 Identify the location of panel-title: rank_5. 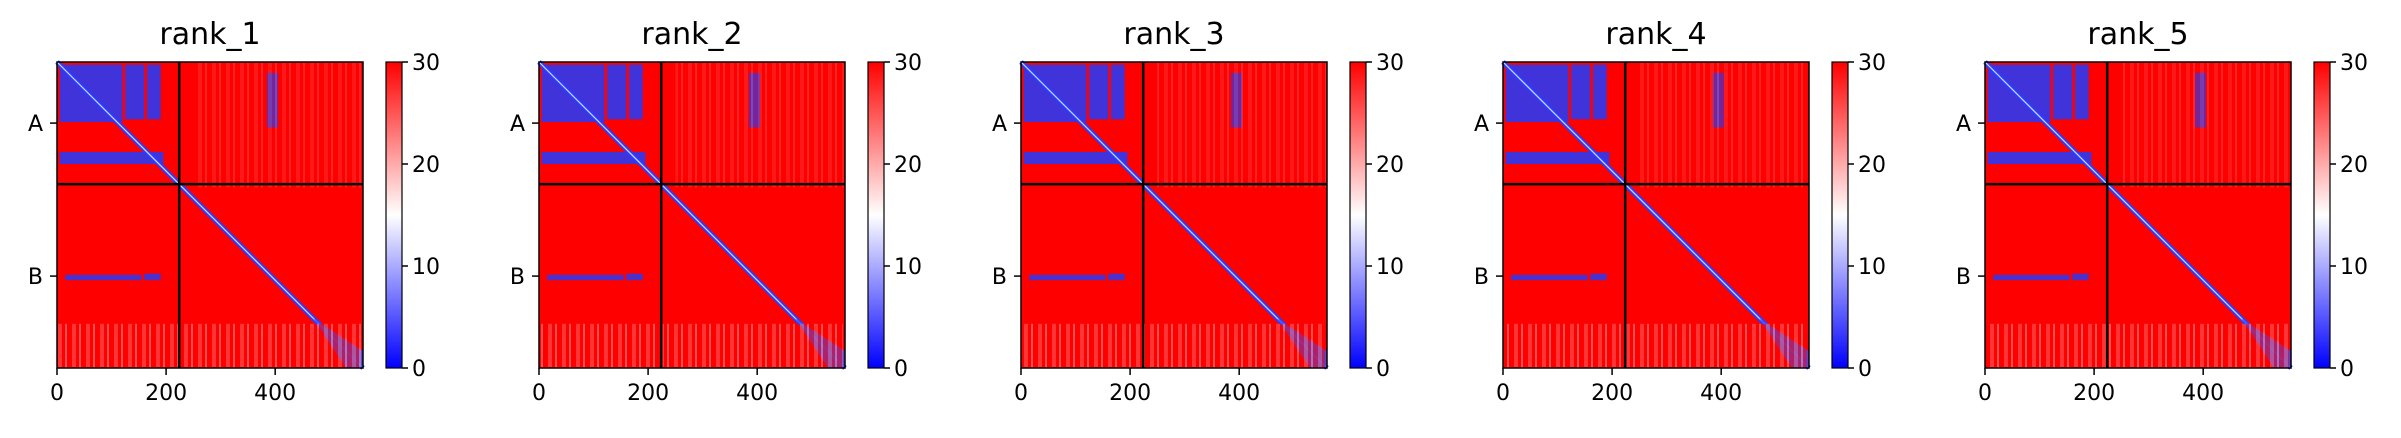
(2137, 34).